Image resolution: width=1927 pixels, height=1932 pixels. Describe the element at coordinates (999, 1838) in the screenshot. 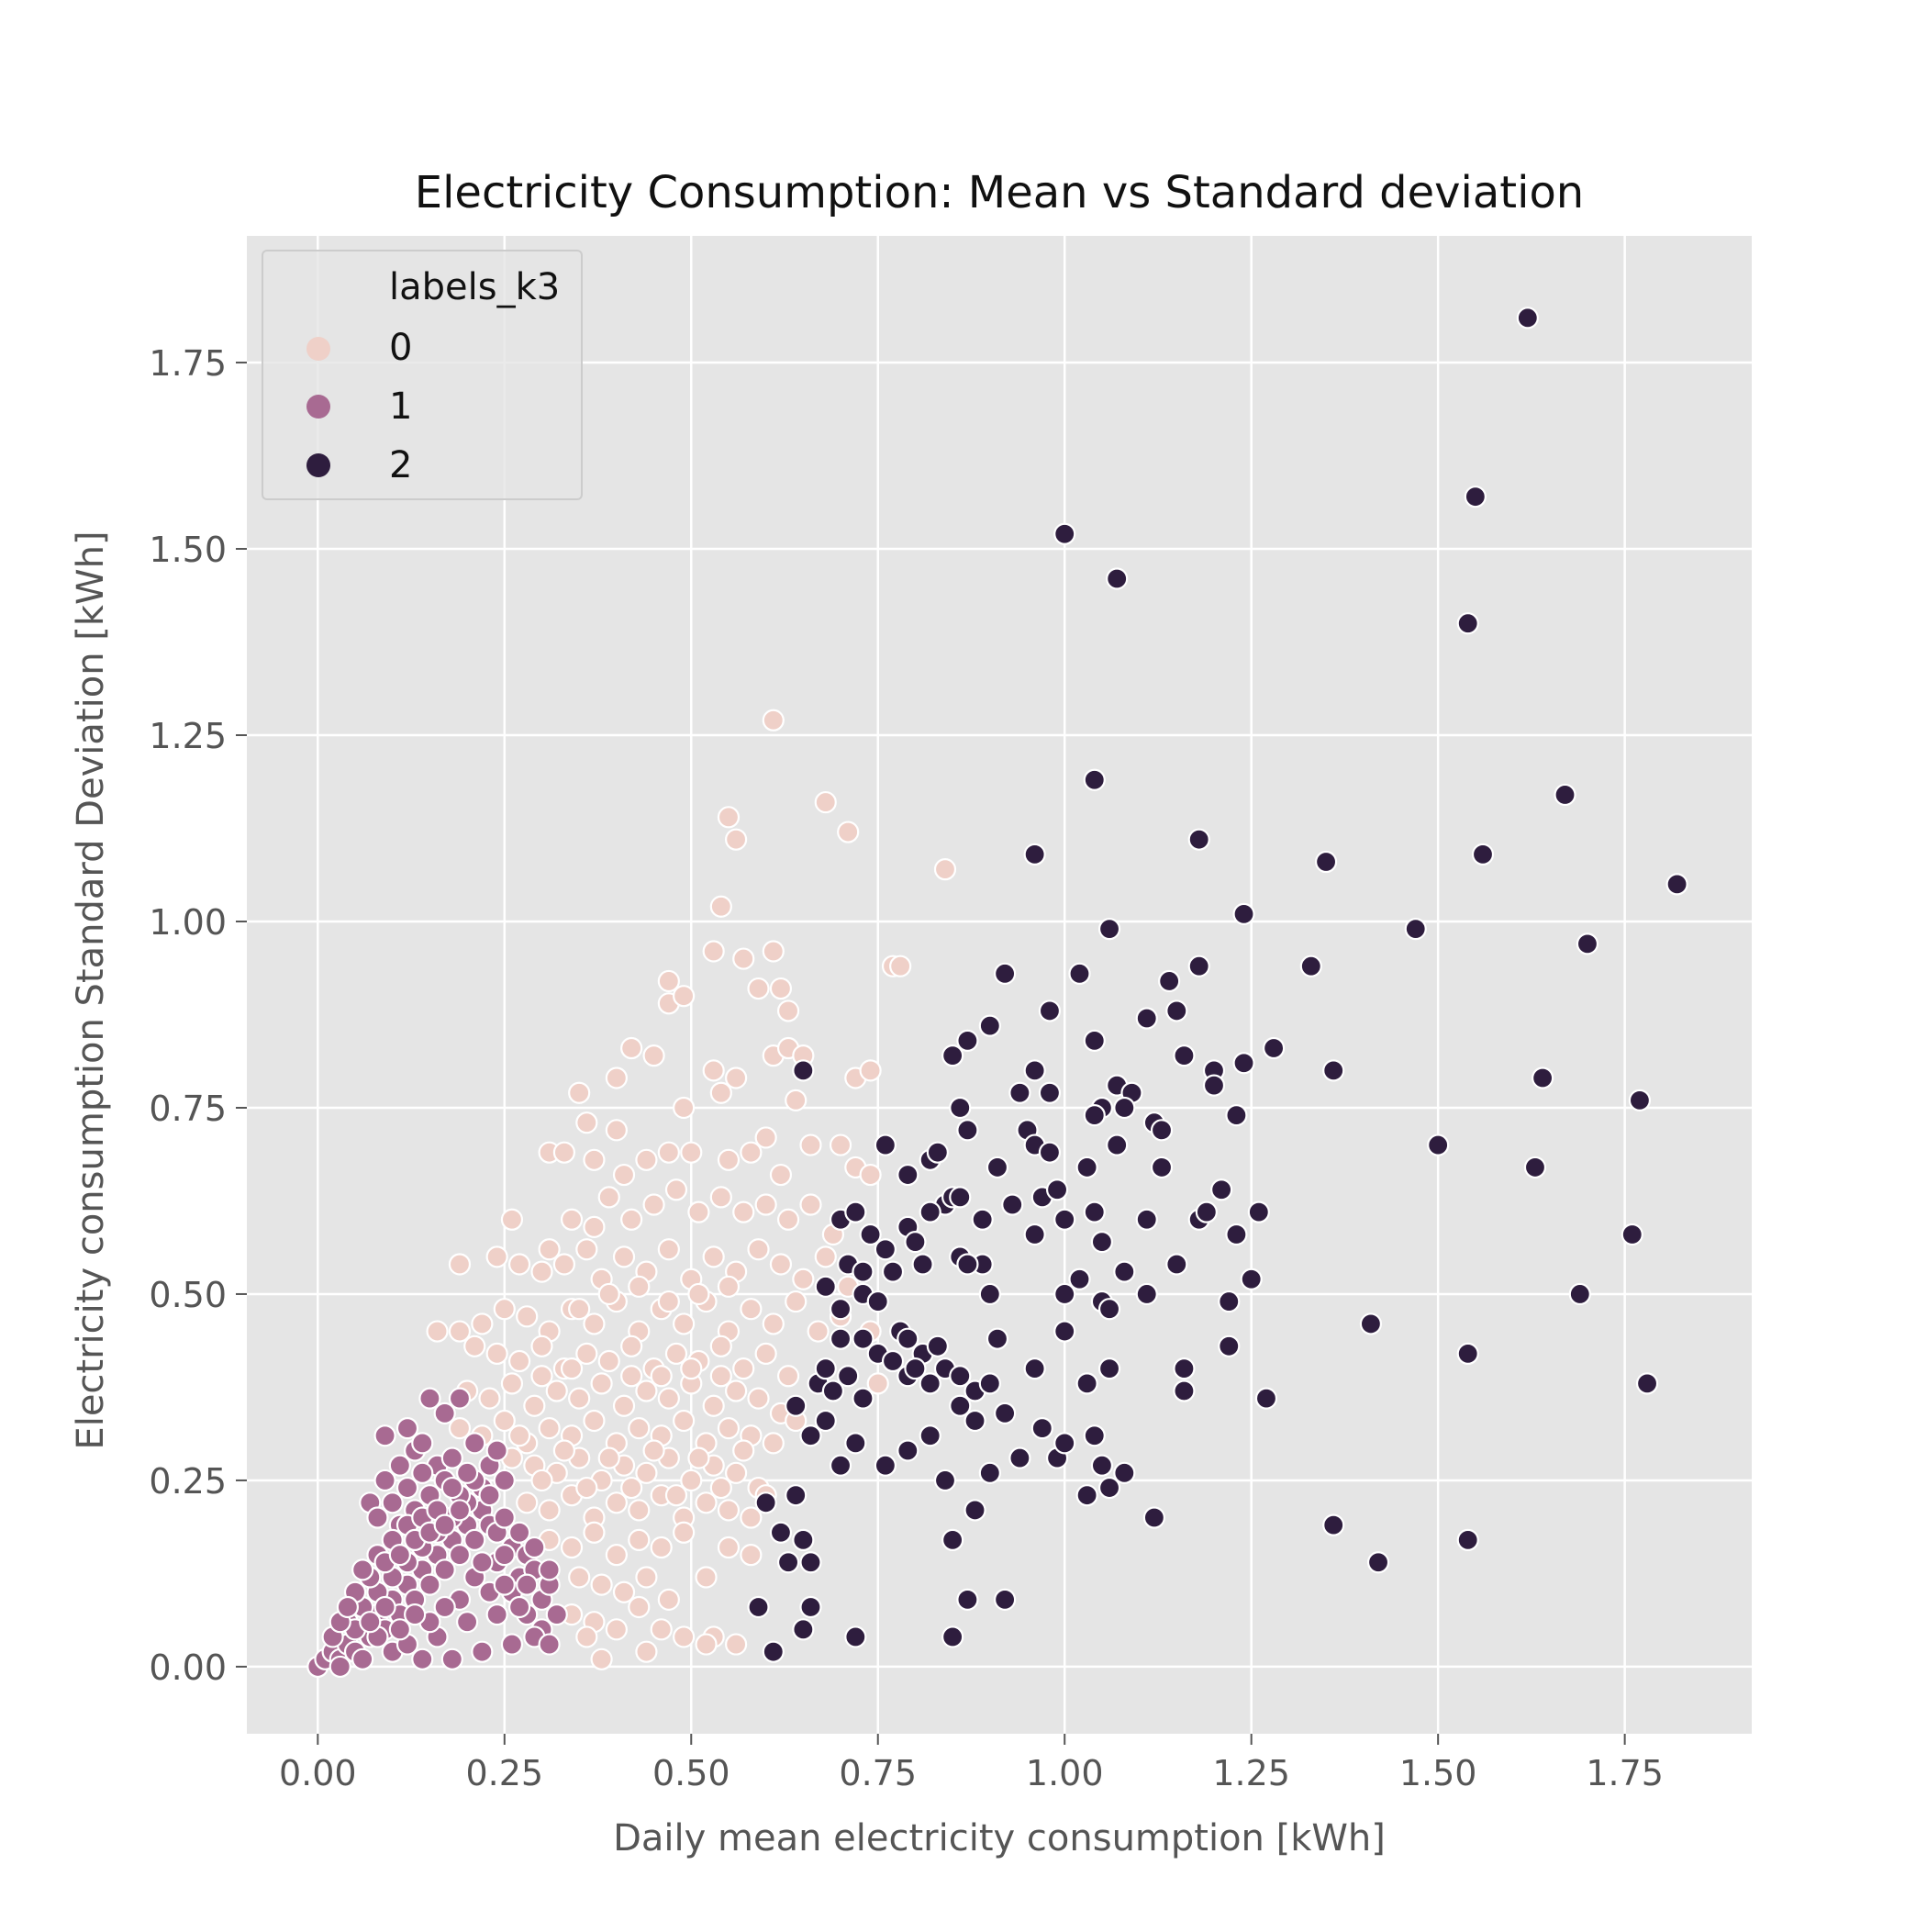

I see `x-axis-label: Daily mean electricity consumption [kWh]` at that location.